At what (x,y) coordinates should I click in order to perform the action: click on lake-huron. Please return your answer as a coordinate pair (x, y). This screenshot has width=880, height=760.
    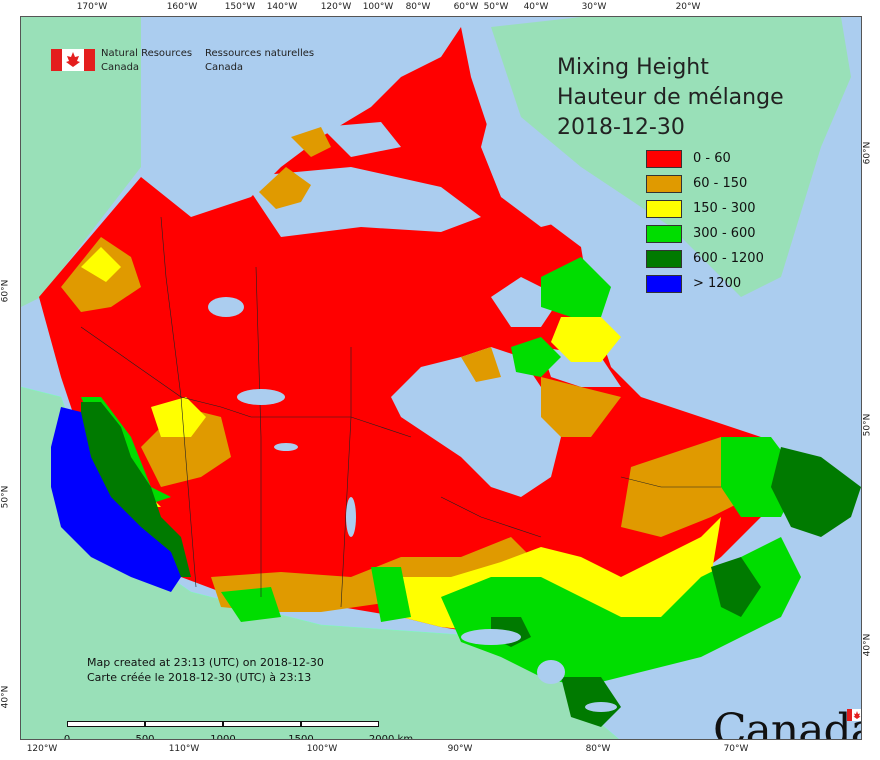
    Looking at the image, I should click on (551, 672).